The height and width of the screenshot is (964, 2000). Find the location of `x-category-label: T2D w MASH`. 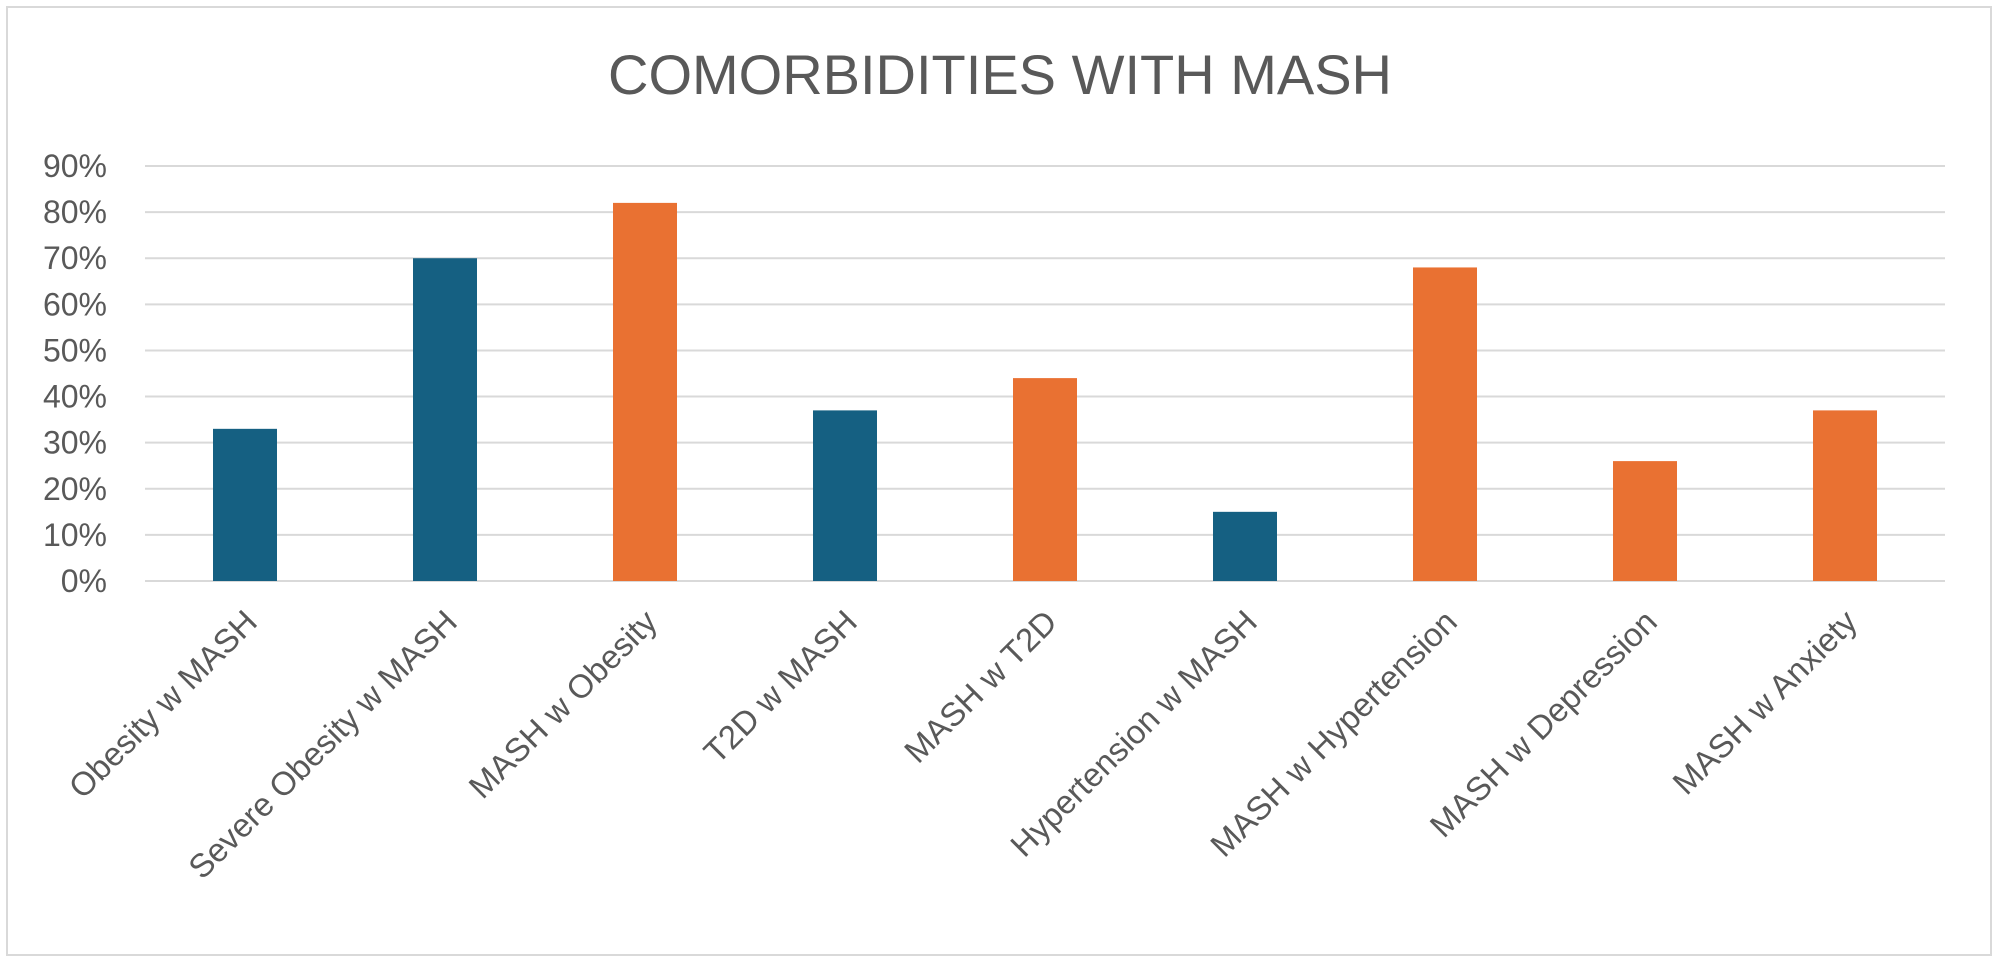

x-category-label: T2D w MASH is located at coordinates (779, 686).